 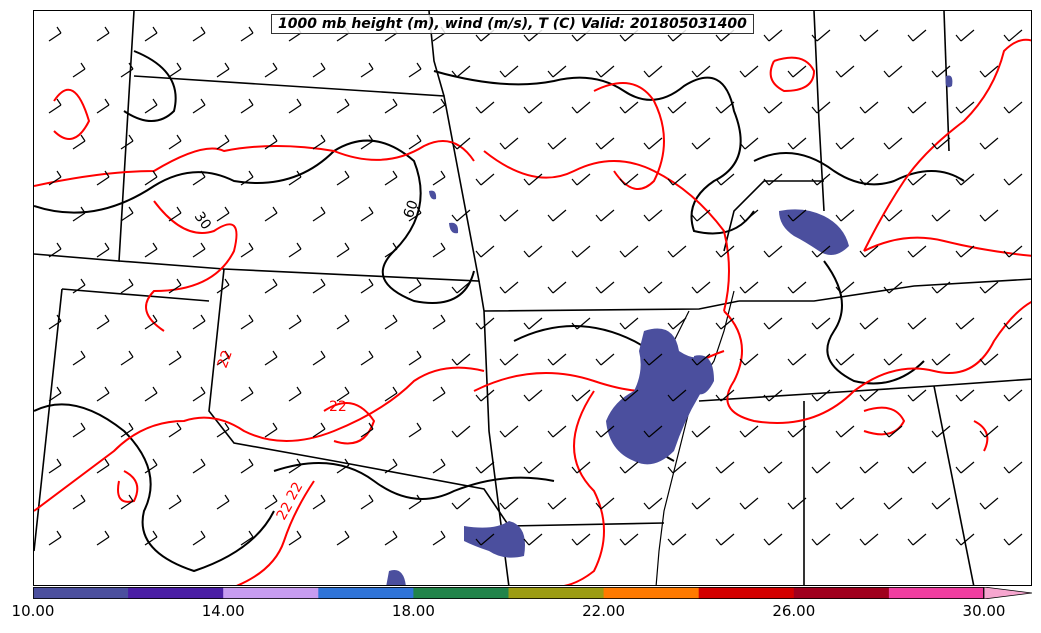 I want to click on contour-labels: 30 60 22 22 22 22, so click(x=306, y=360).